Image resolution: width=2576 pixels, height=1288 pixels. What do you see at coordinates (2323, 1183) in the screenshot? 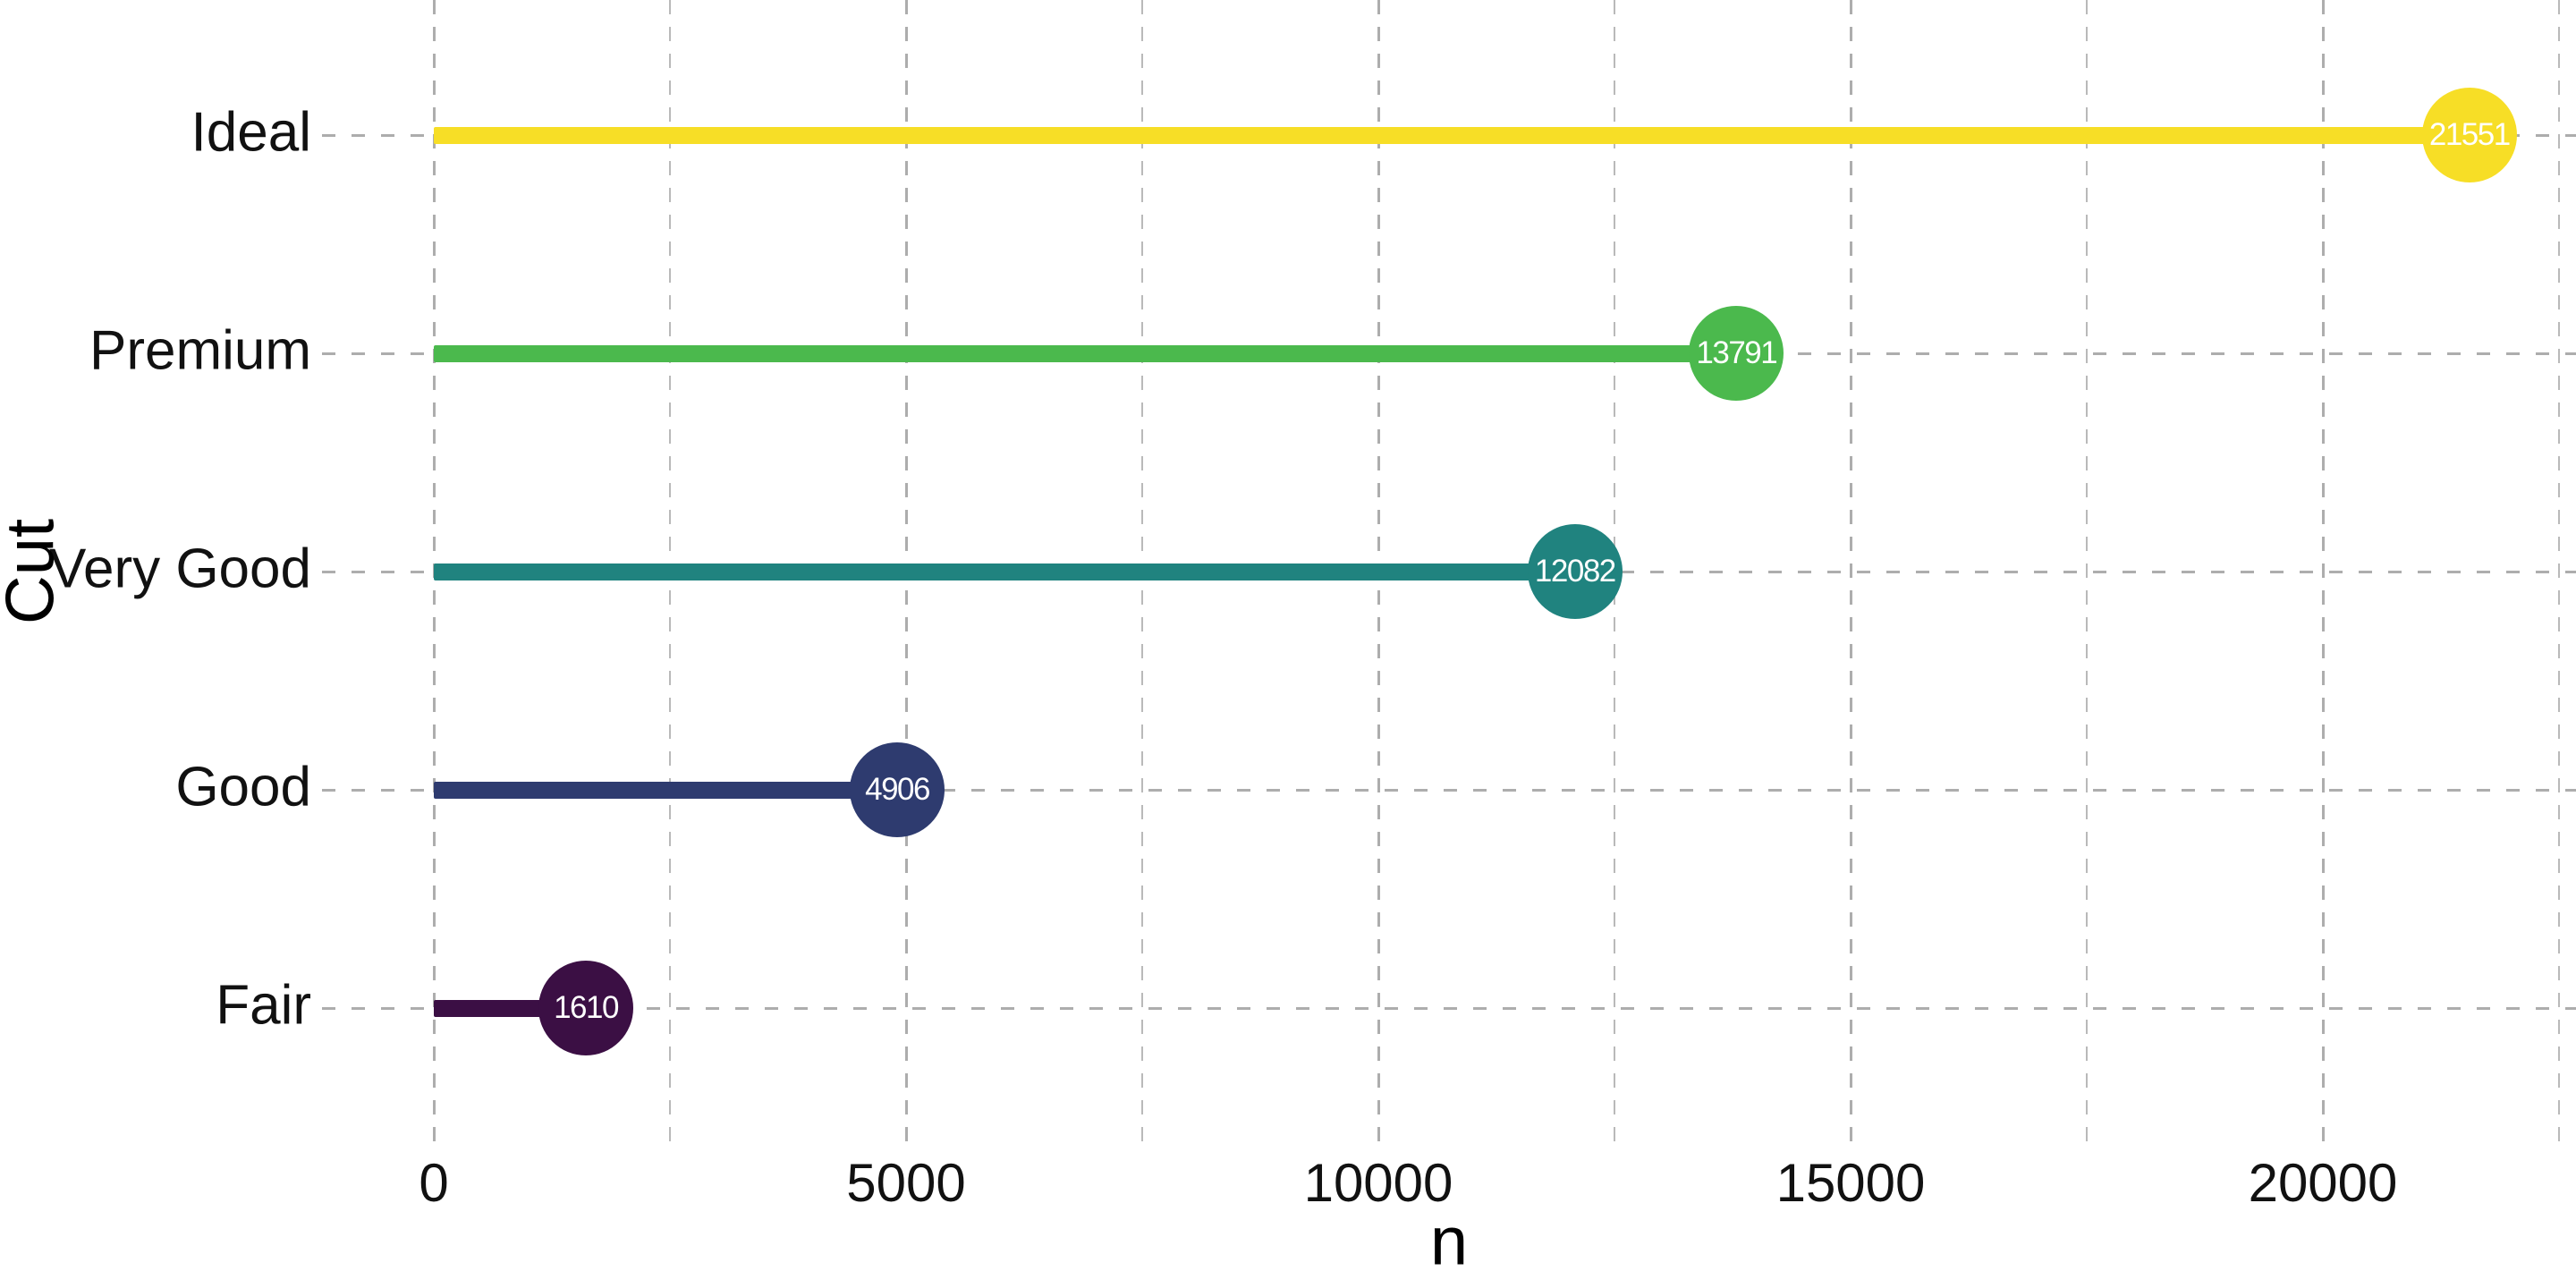
I see `x-tick-label: 20000` at bounding box center [2323, 1183].